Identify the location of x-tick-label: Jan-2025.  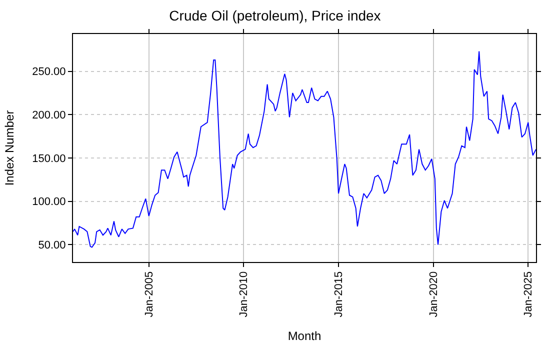
(528, 294).